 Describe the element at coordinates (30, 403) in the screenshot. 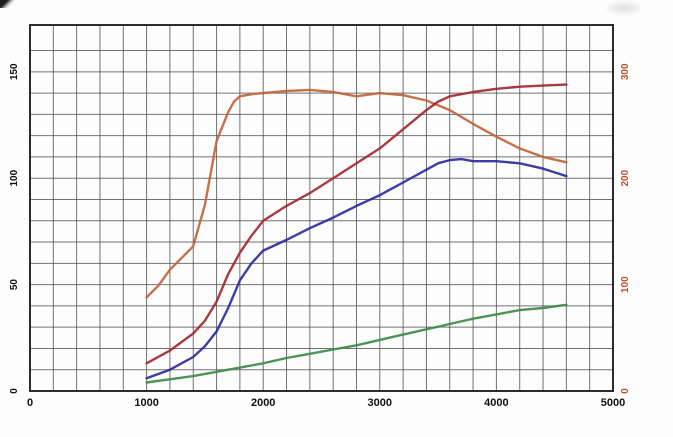

I see `x-tick-label: 0` at that location.